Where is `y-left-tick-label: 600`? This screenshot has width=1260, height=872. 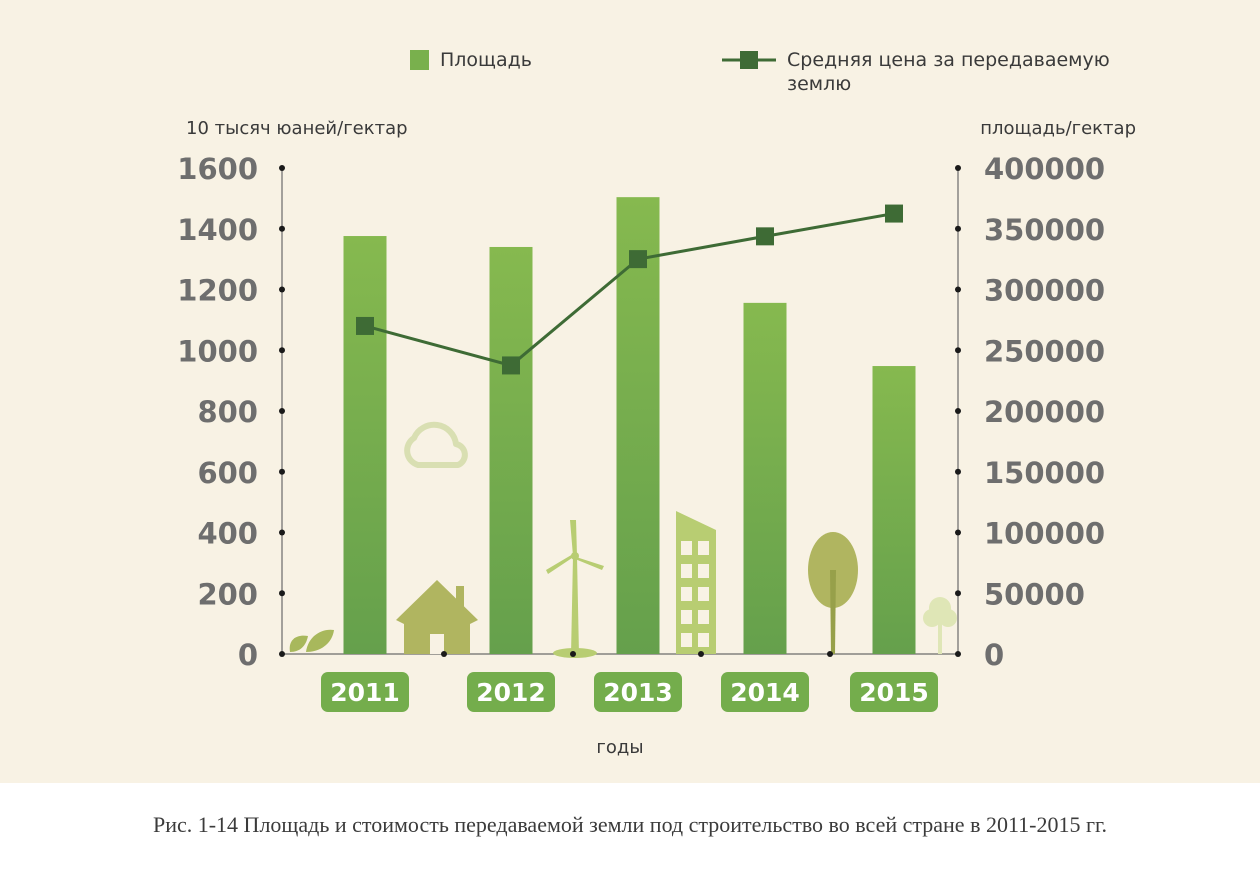
y-left-tick-label: 600 is located at coordinates (227, 473).